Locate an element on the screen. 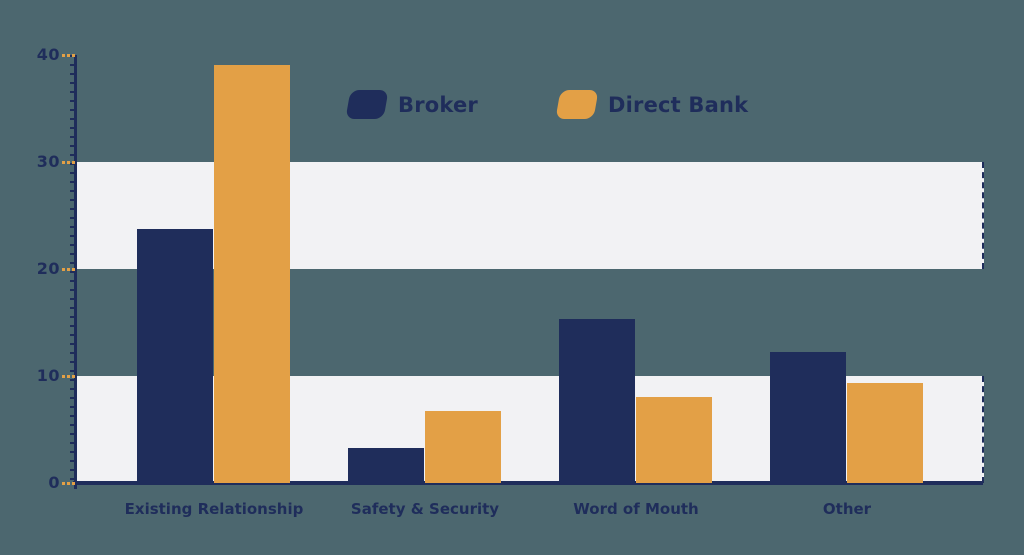 The height and width of the screenshot is (555, 1024). bar-direct-bank-existing-relationship is located at coordinates (252, 273).